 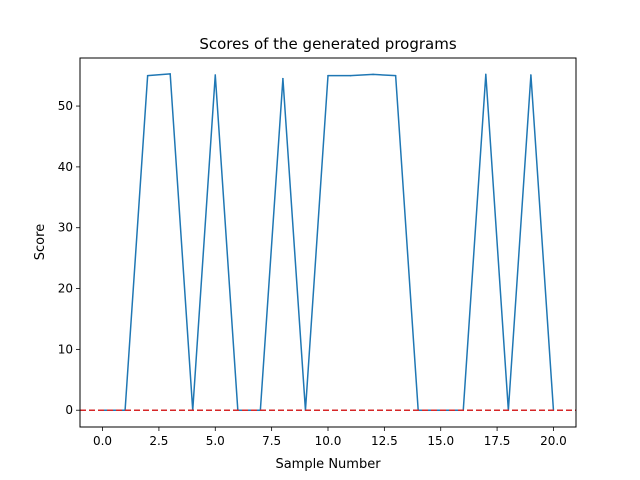 I want to click on y-axis-label: Score, so click(x=40, y=242).